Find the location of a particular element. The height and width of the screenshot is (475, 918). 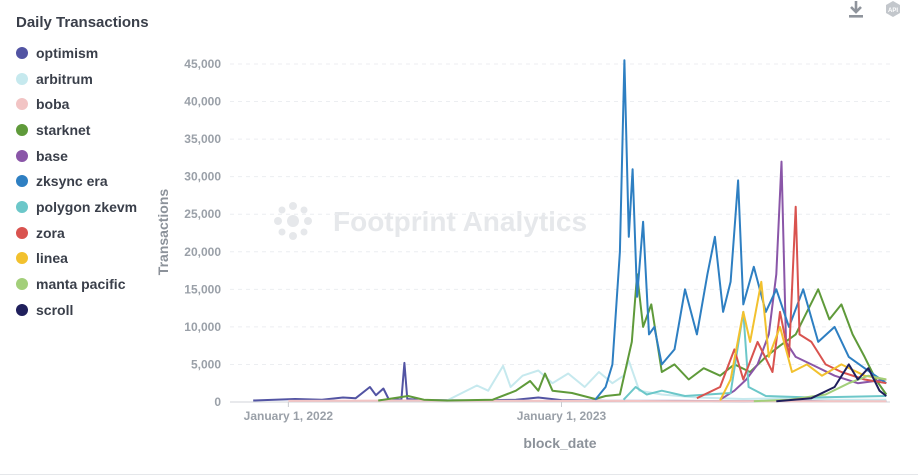

series-line-polygon-zkevm is located at coordinates (754, 355).